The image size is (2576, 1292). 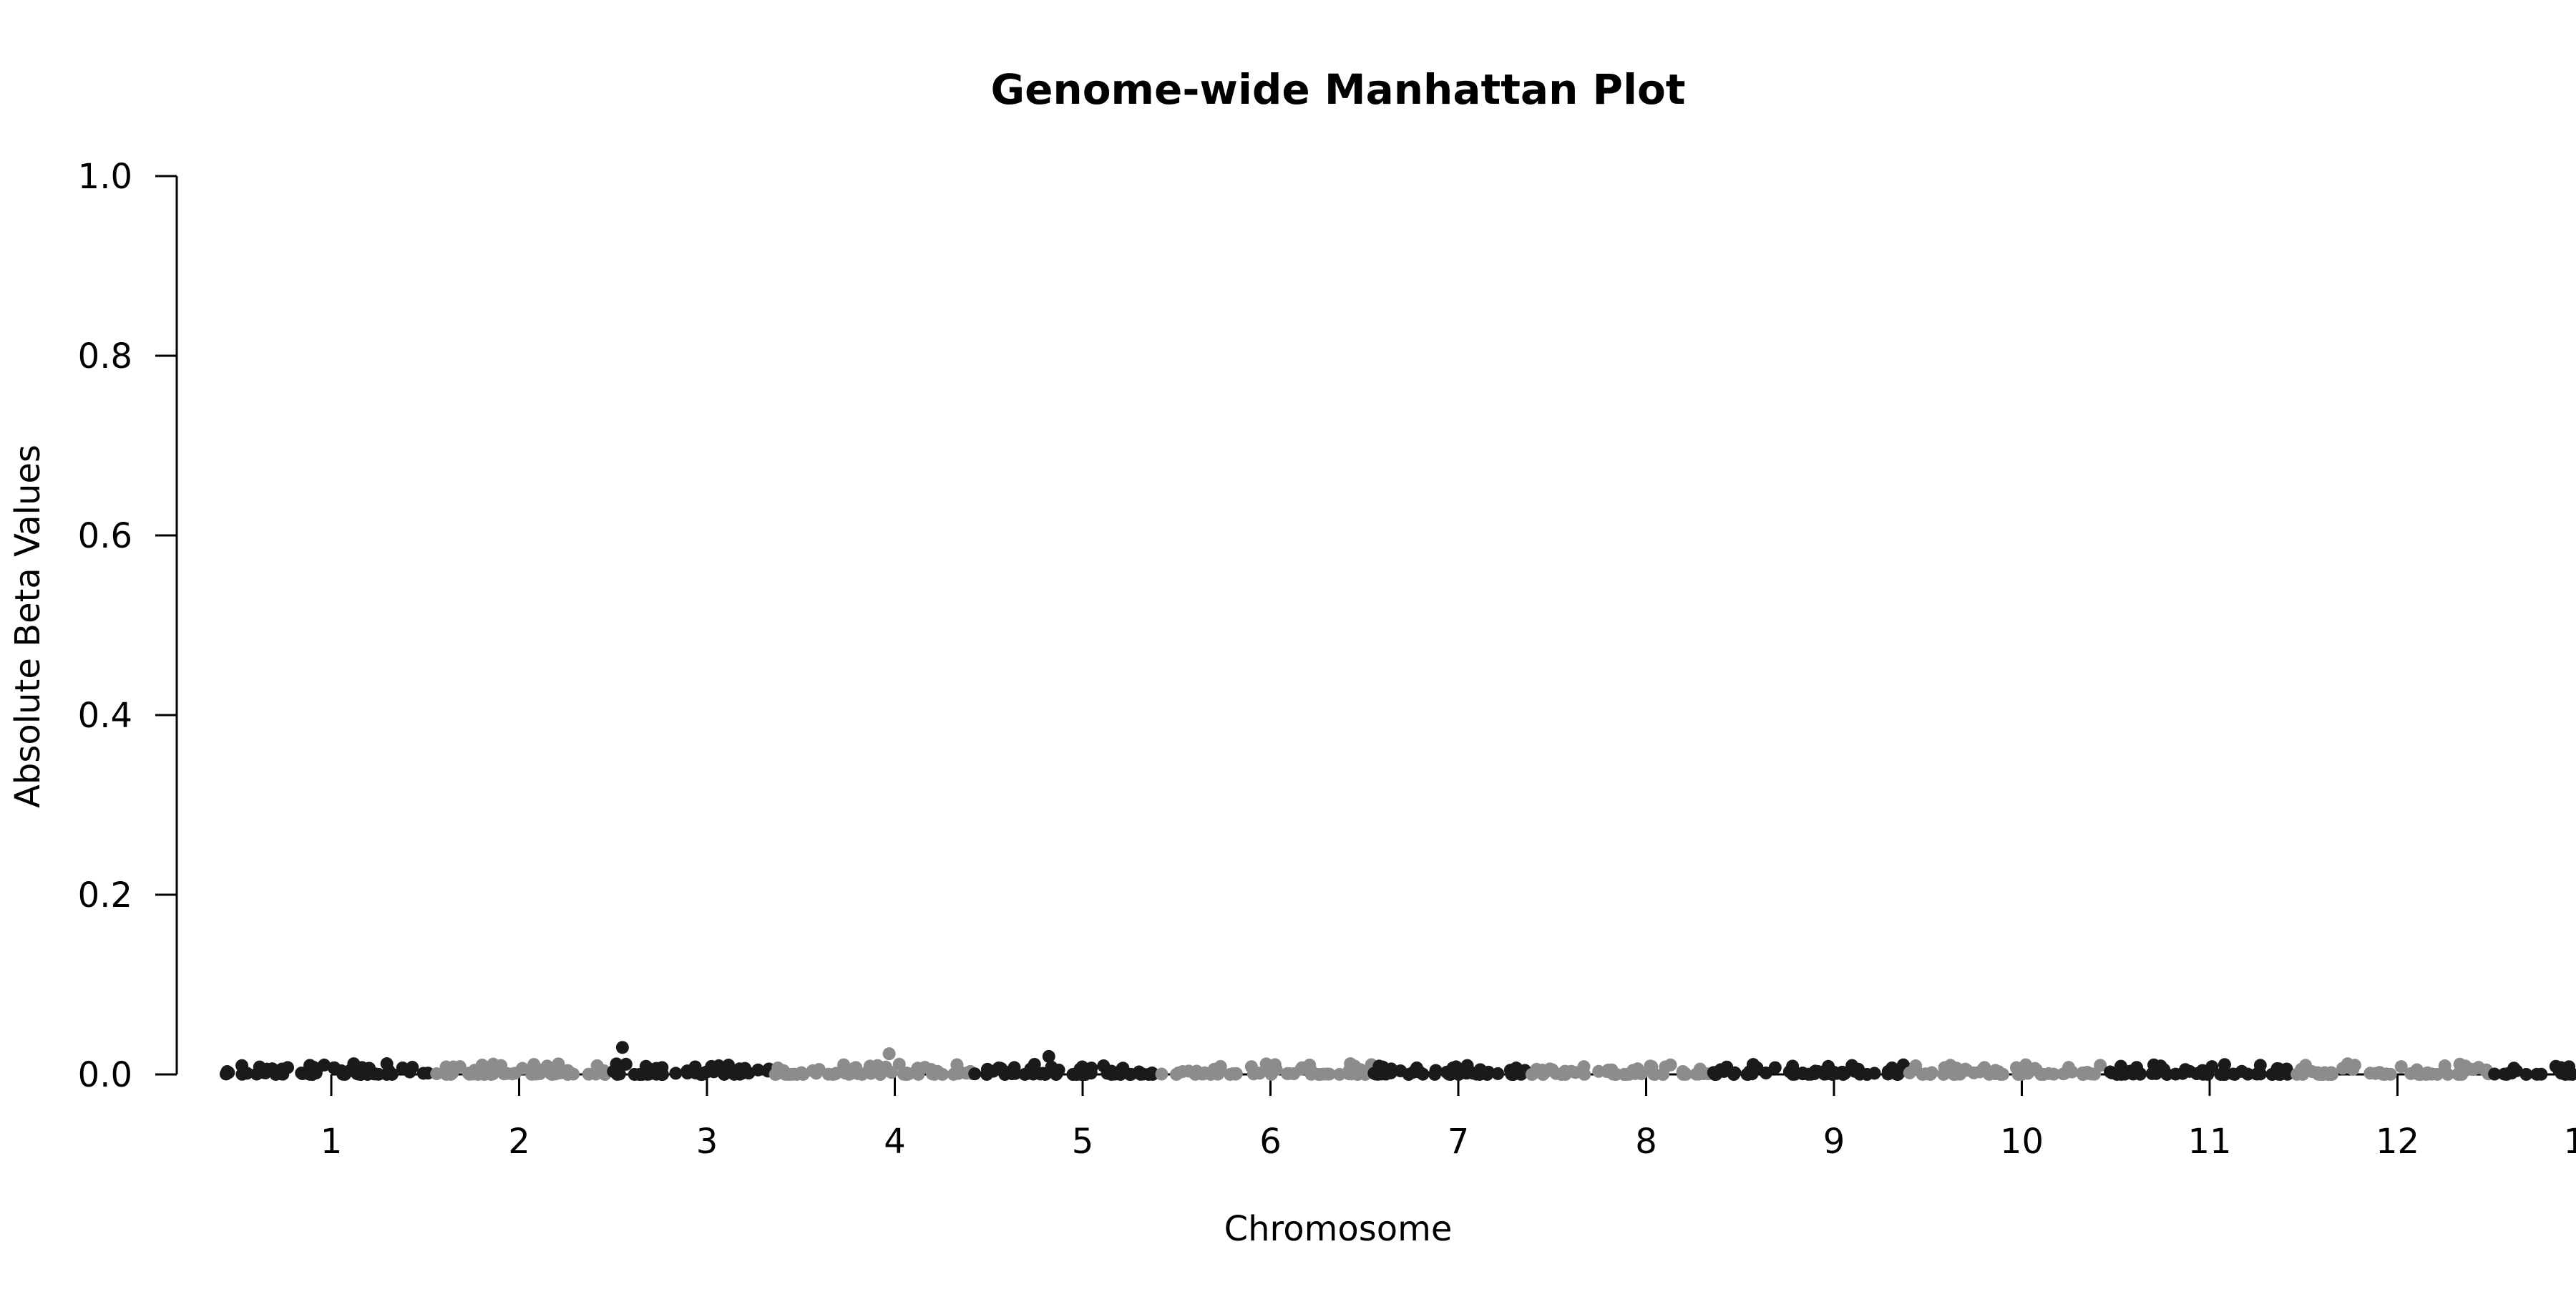 What do you see at coordinates (105, 1075) in the screenshot?
I see `y-tick-label: 0.0` at bounding box center [105, 1075].